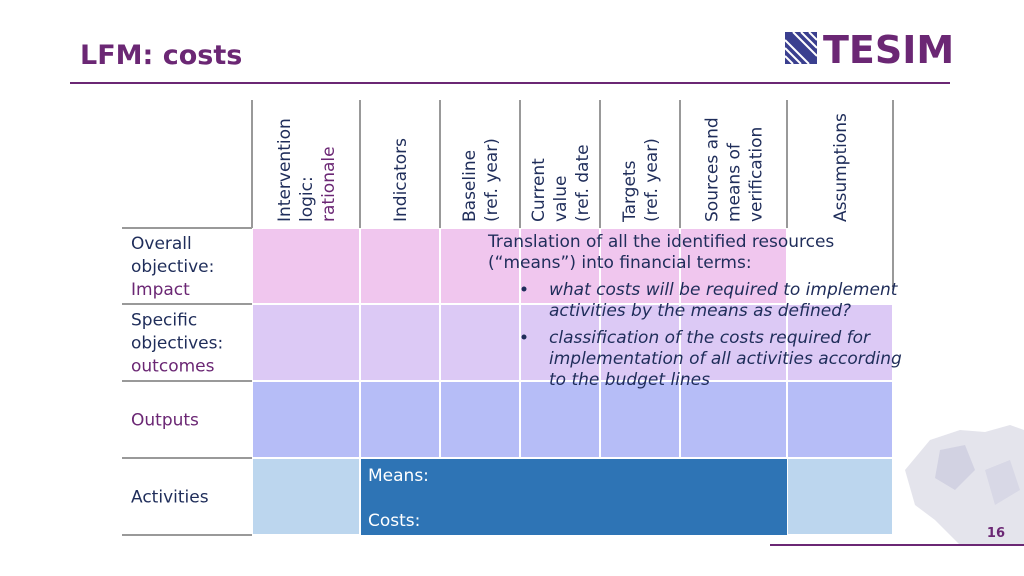 The image size is (1024, 576). I want to click on row-label: Specific, so click(164, 321).